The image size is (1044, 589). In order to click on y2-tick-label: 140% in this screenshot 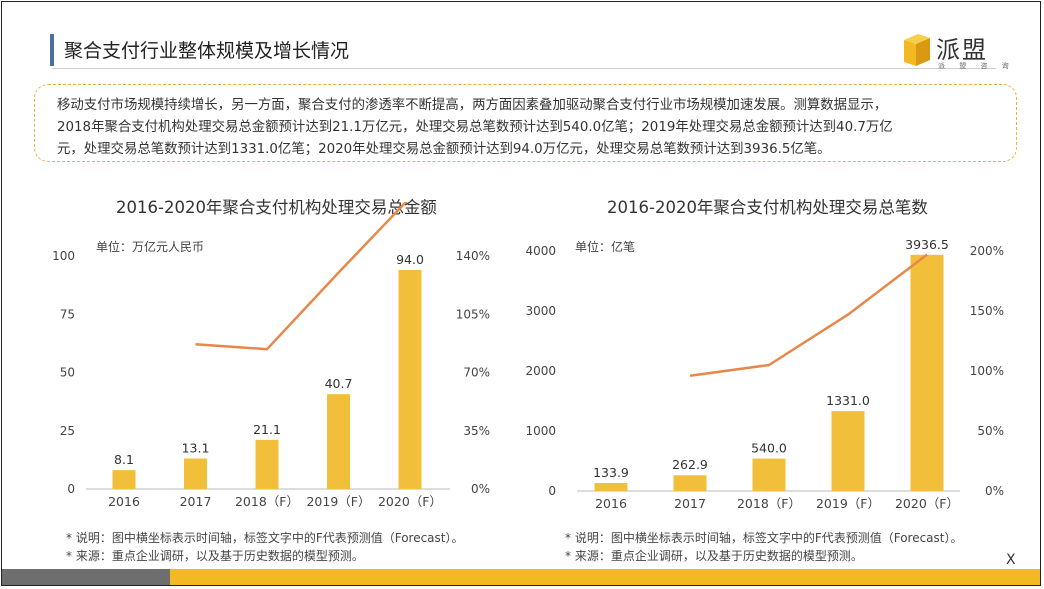, I will do `click(473, 256)`.